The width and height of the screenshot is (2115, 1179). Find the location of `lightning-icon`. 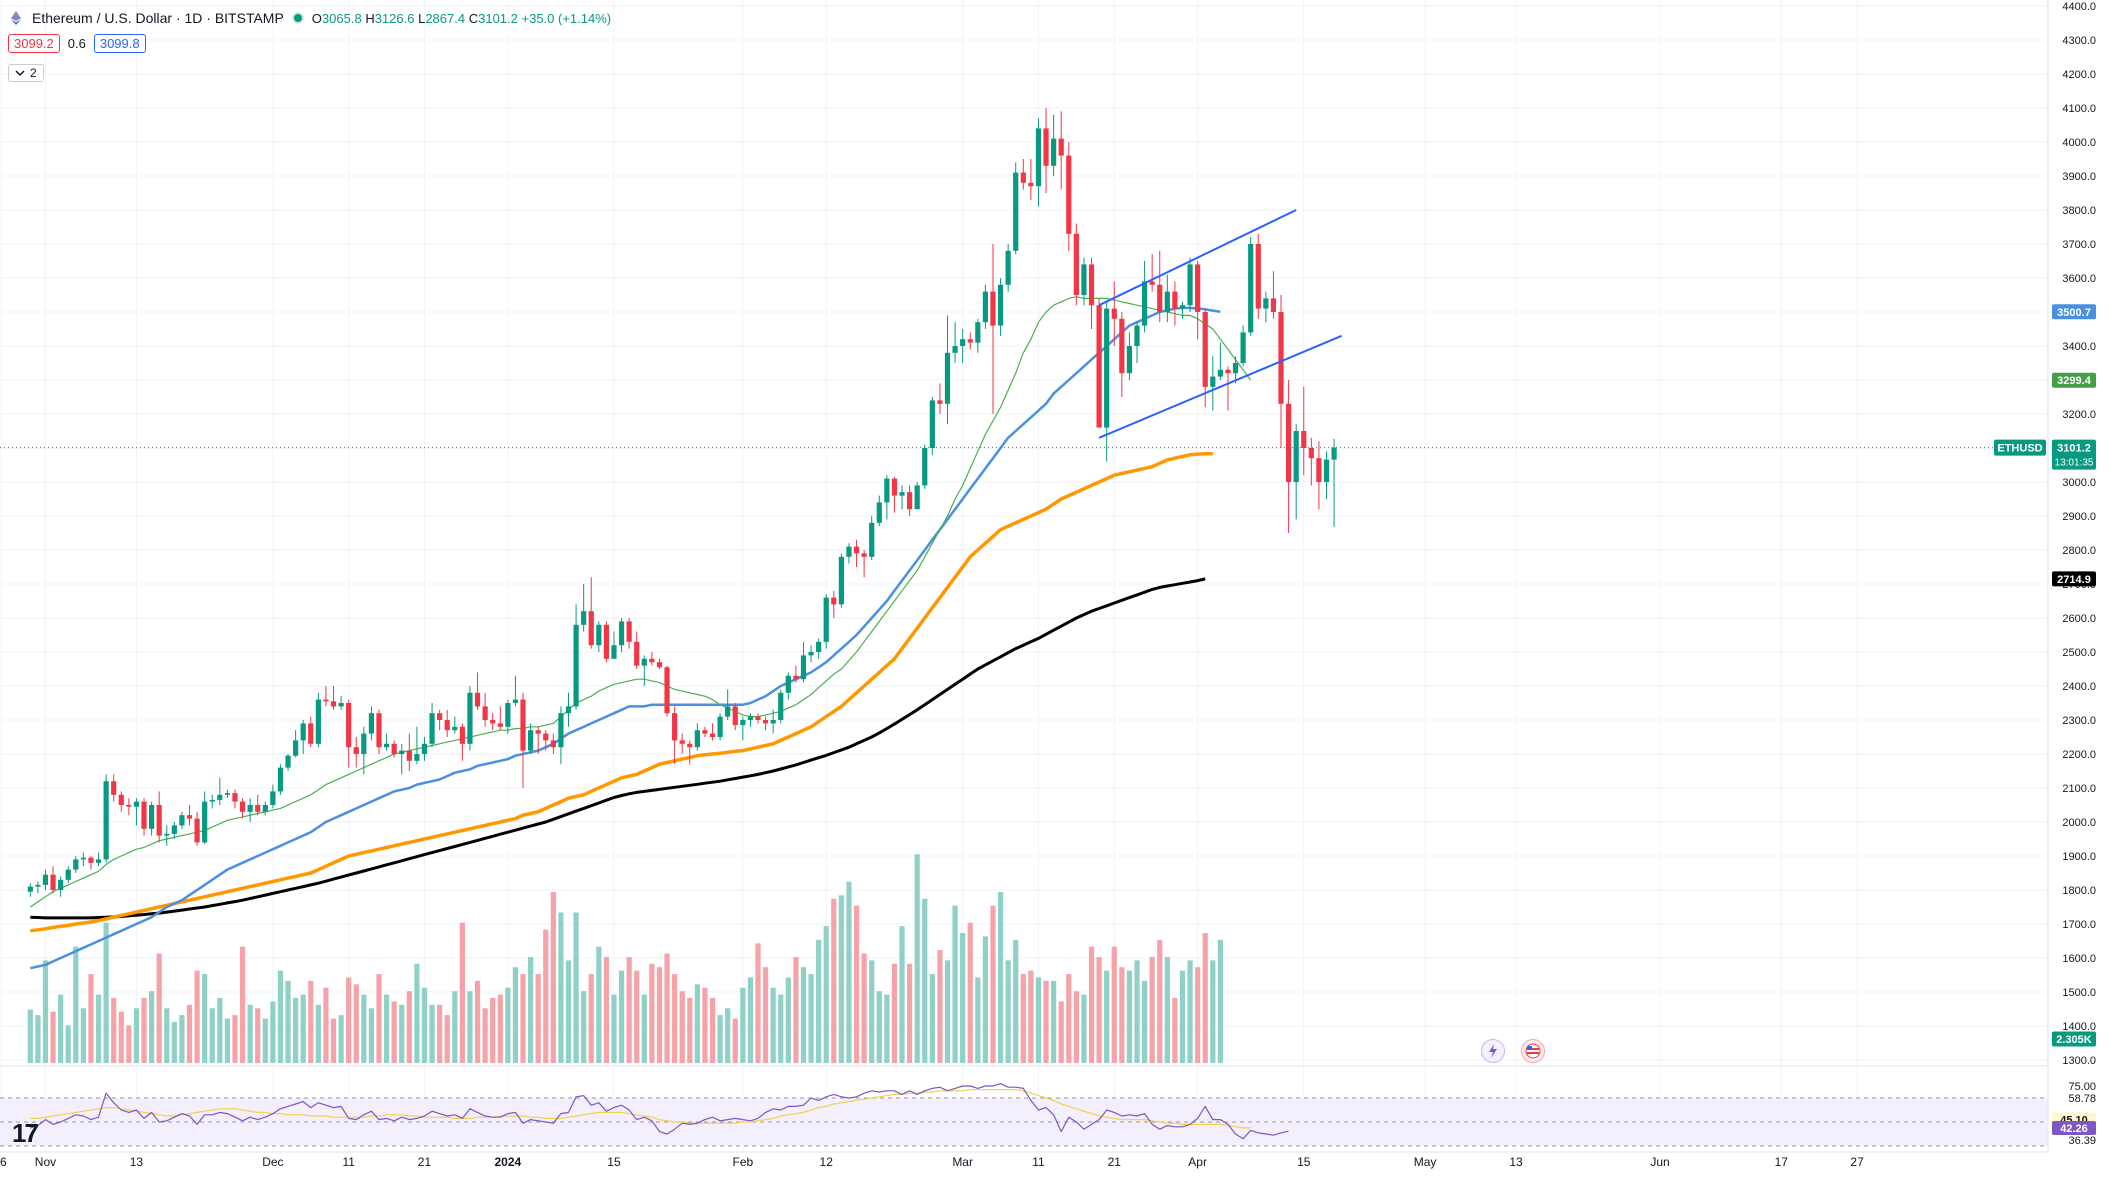

lightning-icon is located at coordinates (1493, 1051).